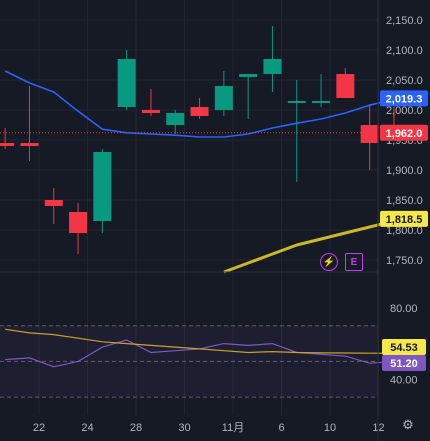  What do you see at coordinates (408, 424) in the screenshot?
I see `gear-icon: ⚙` at bounding box center [408, 424].